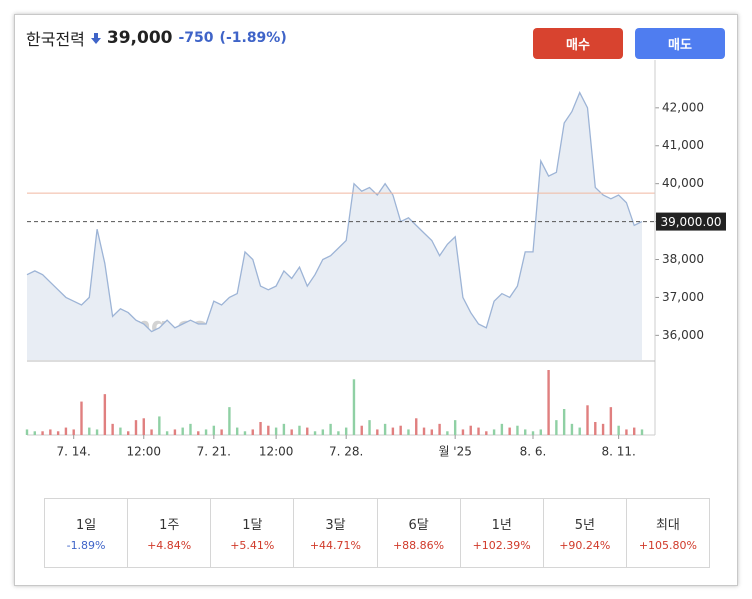  Describe the element at coordinates (618, 452) in the screenshot. I see `x-tick-label: 8. 11.` at that location.